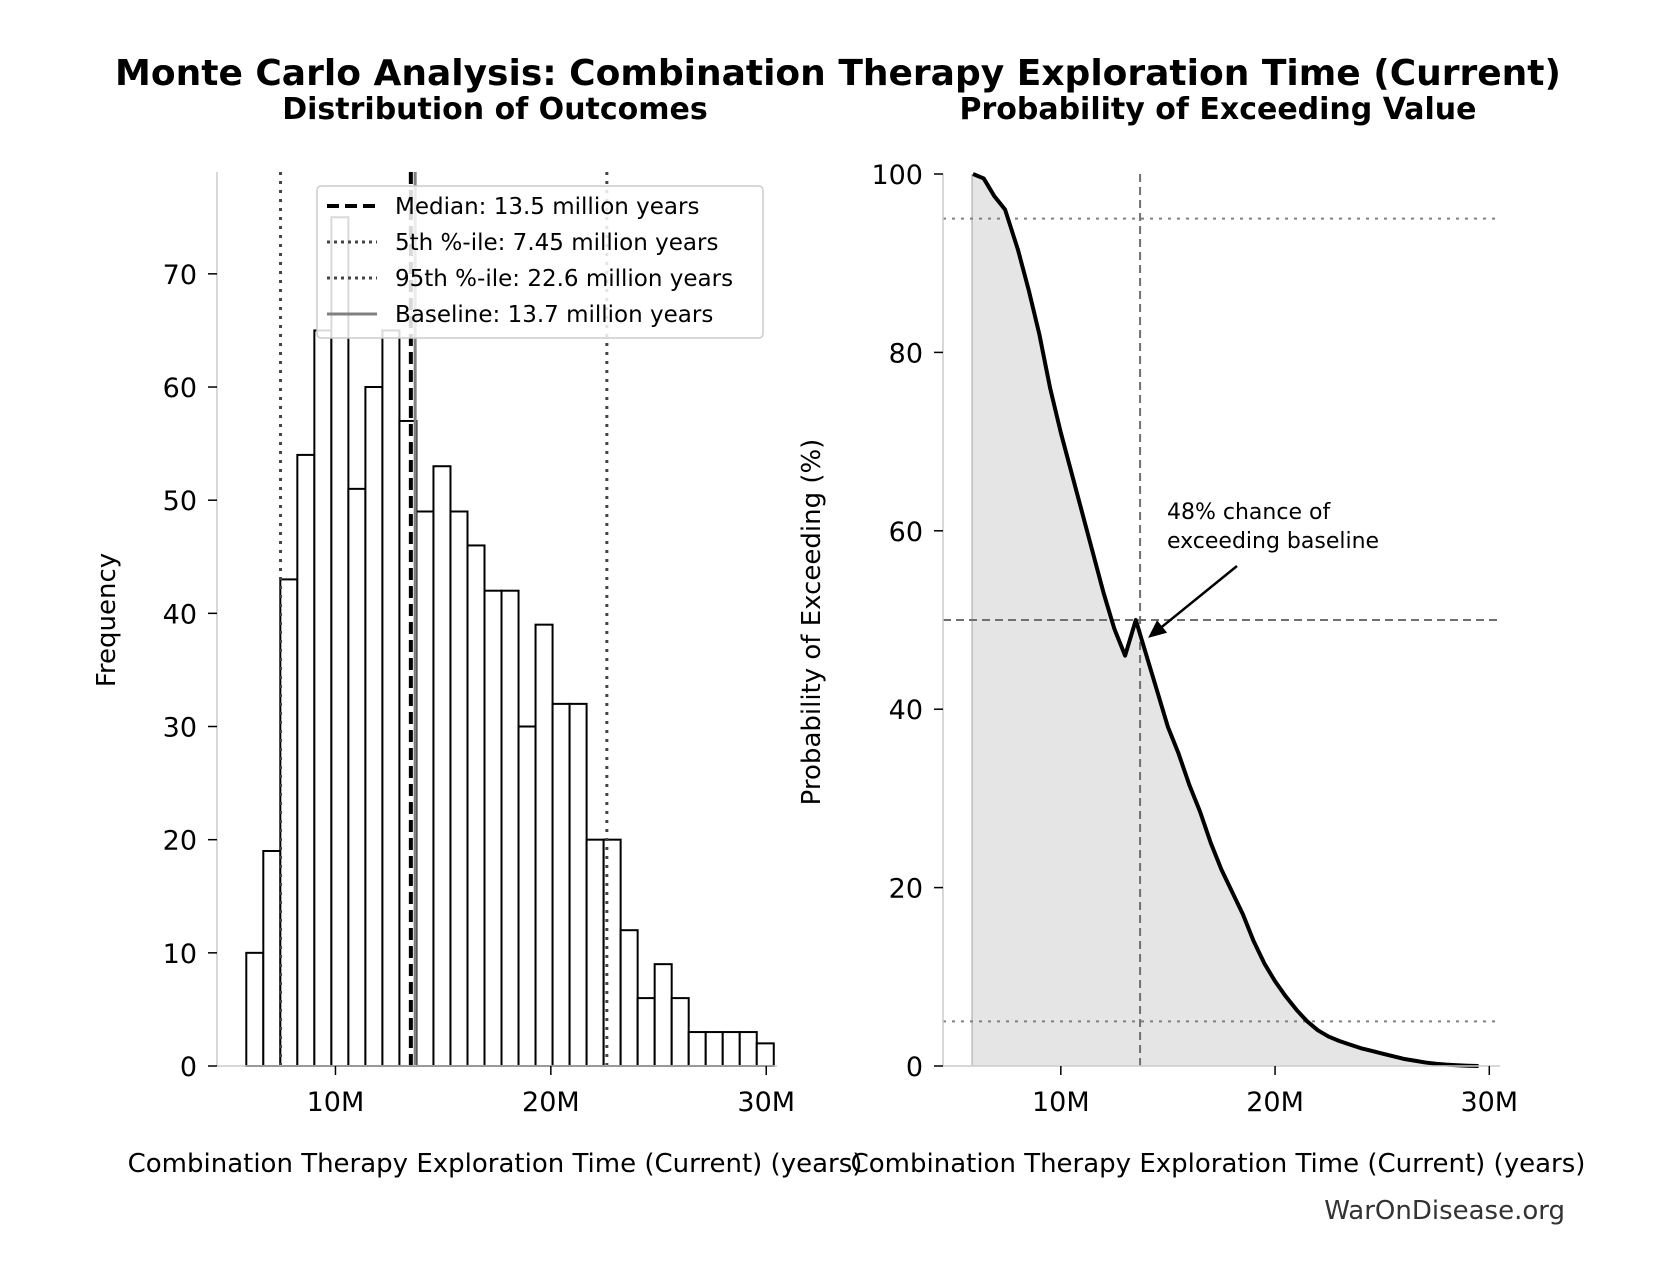 The width and height of the screenshot is (1677, 1280). I want to click on legend-label: 95th %-ile: 22.6 million years, so click(564, 279).